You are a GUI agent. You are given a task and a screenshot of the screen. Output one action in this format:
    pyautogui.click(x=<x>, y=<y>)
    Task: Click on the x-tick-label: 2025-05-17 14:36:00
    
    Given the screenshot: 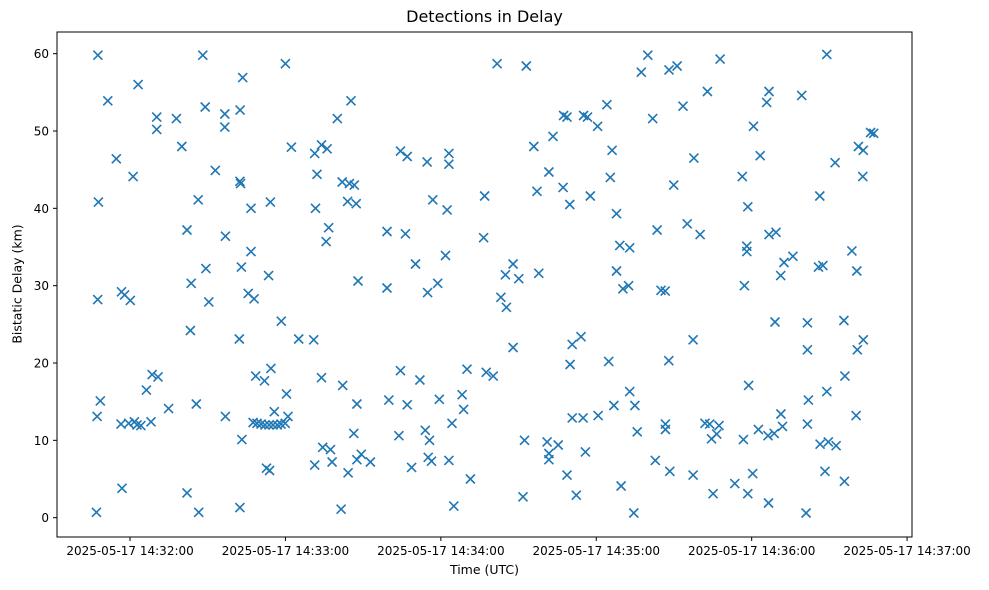 What is the action you would take?
    pyautogui.click(x=751, y=551)
    